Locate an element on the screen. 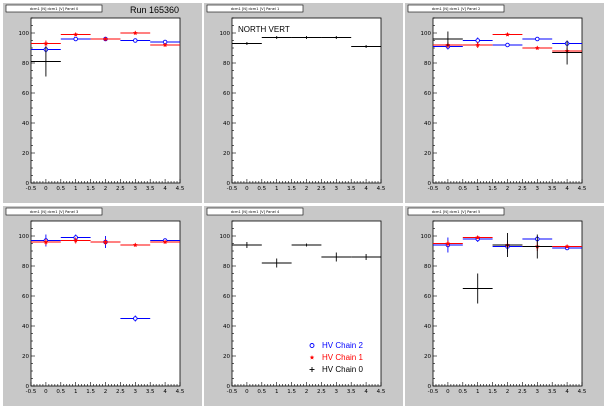  panel-title: dcm1 [N] dcm1 [V] Panel 0 is located at coordinates (54, 9).